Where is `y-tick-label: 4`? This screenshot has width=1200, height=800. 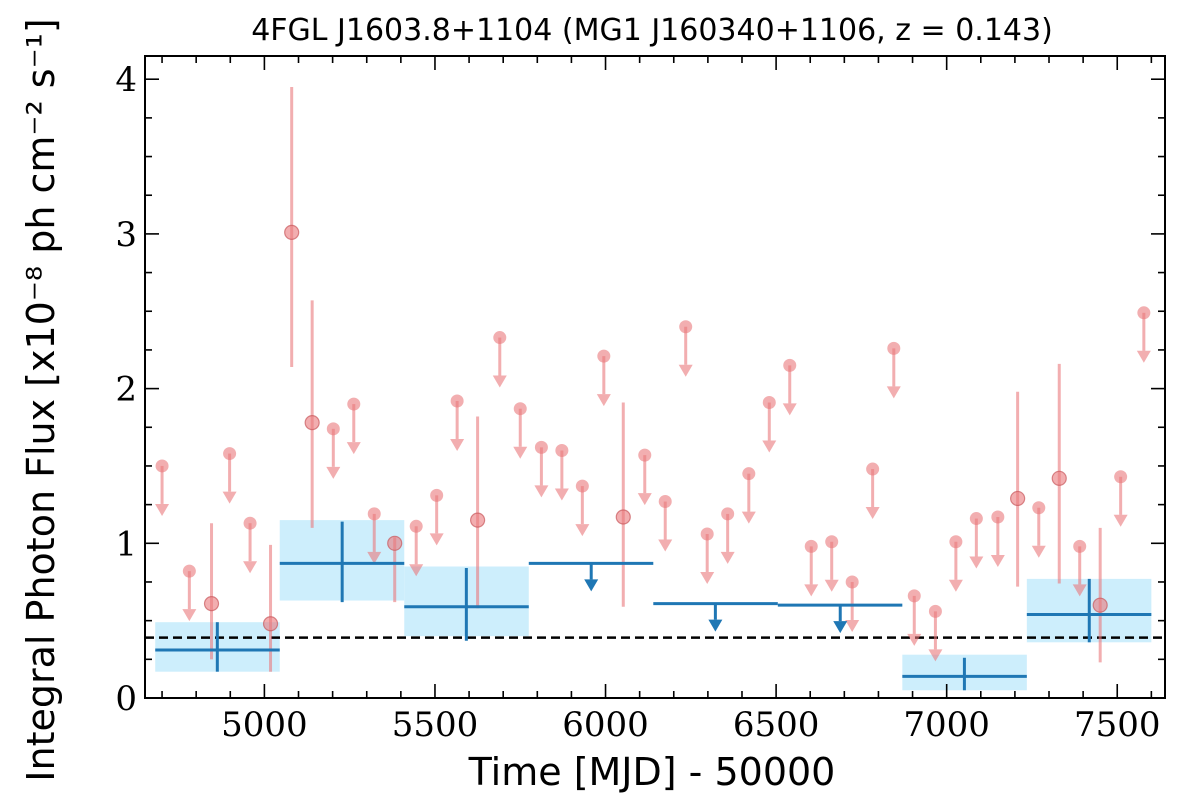
y-tick-label: 4 is located at coordinates (126, 80).